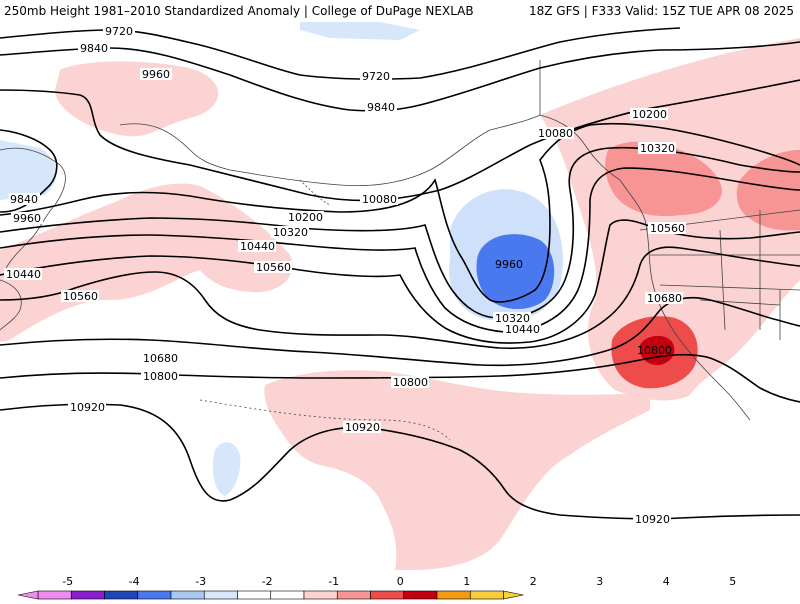 This screenshot has height=604, width=800. I want to click on colorbar-tick-label: -1, so click(333, 581).